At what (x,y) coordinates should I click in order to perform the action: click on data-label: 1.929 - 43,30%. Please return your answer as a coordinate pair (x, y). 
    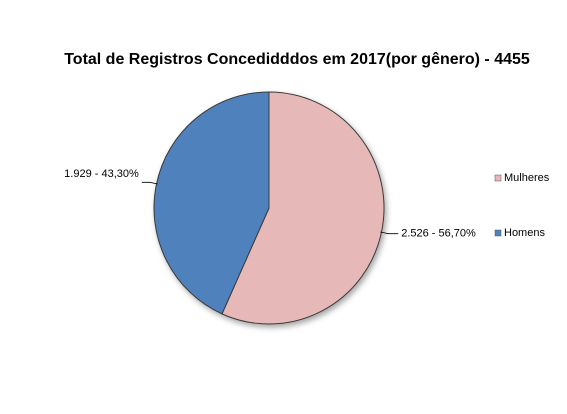
    Looking at the image, I should click on (101, 174).